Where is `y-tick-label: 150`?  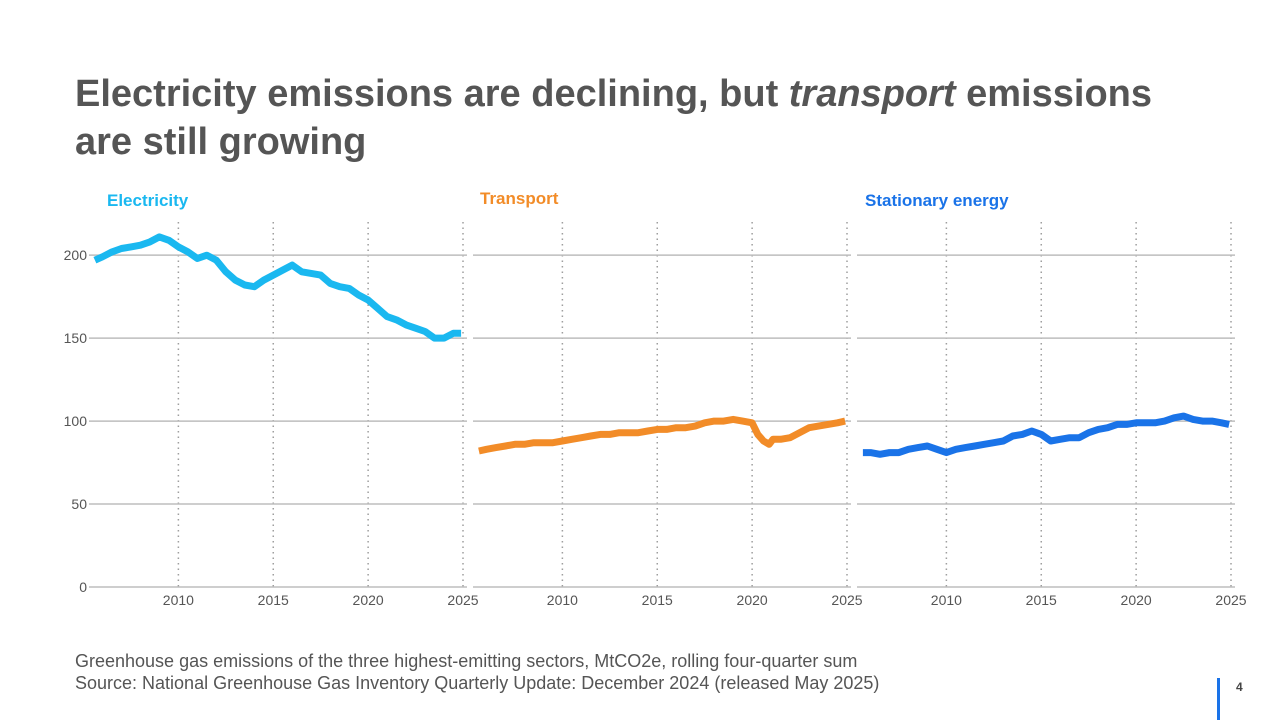
y-tick-label: 150 is located at coordinates (76, 338).